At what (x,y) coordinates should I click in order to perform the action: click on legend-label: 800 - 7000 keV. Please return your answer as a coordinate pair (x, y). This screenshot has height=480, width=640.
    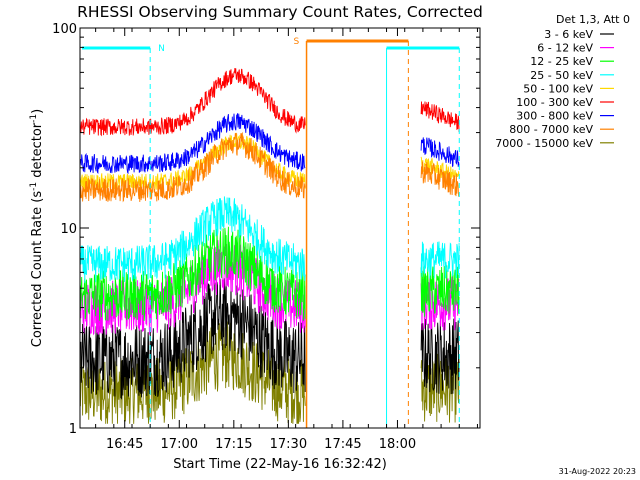
    Looking at the image, I should click on (551, 129).